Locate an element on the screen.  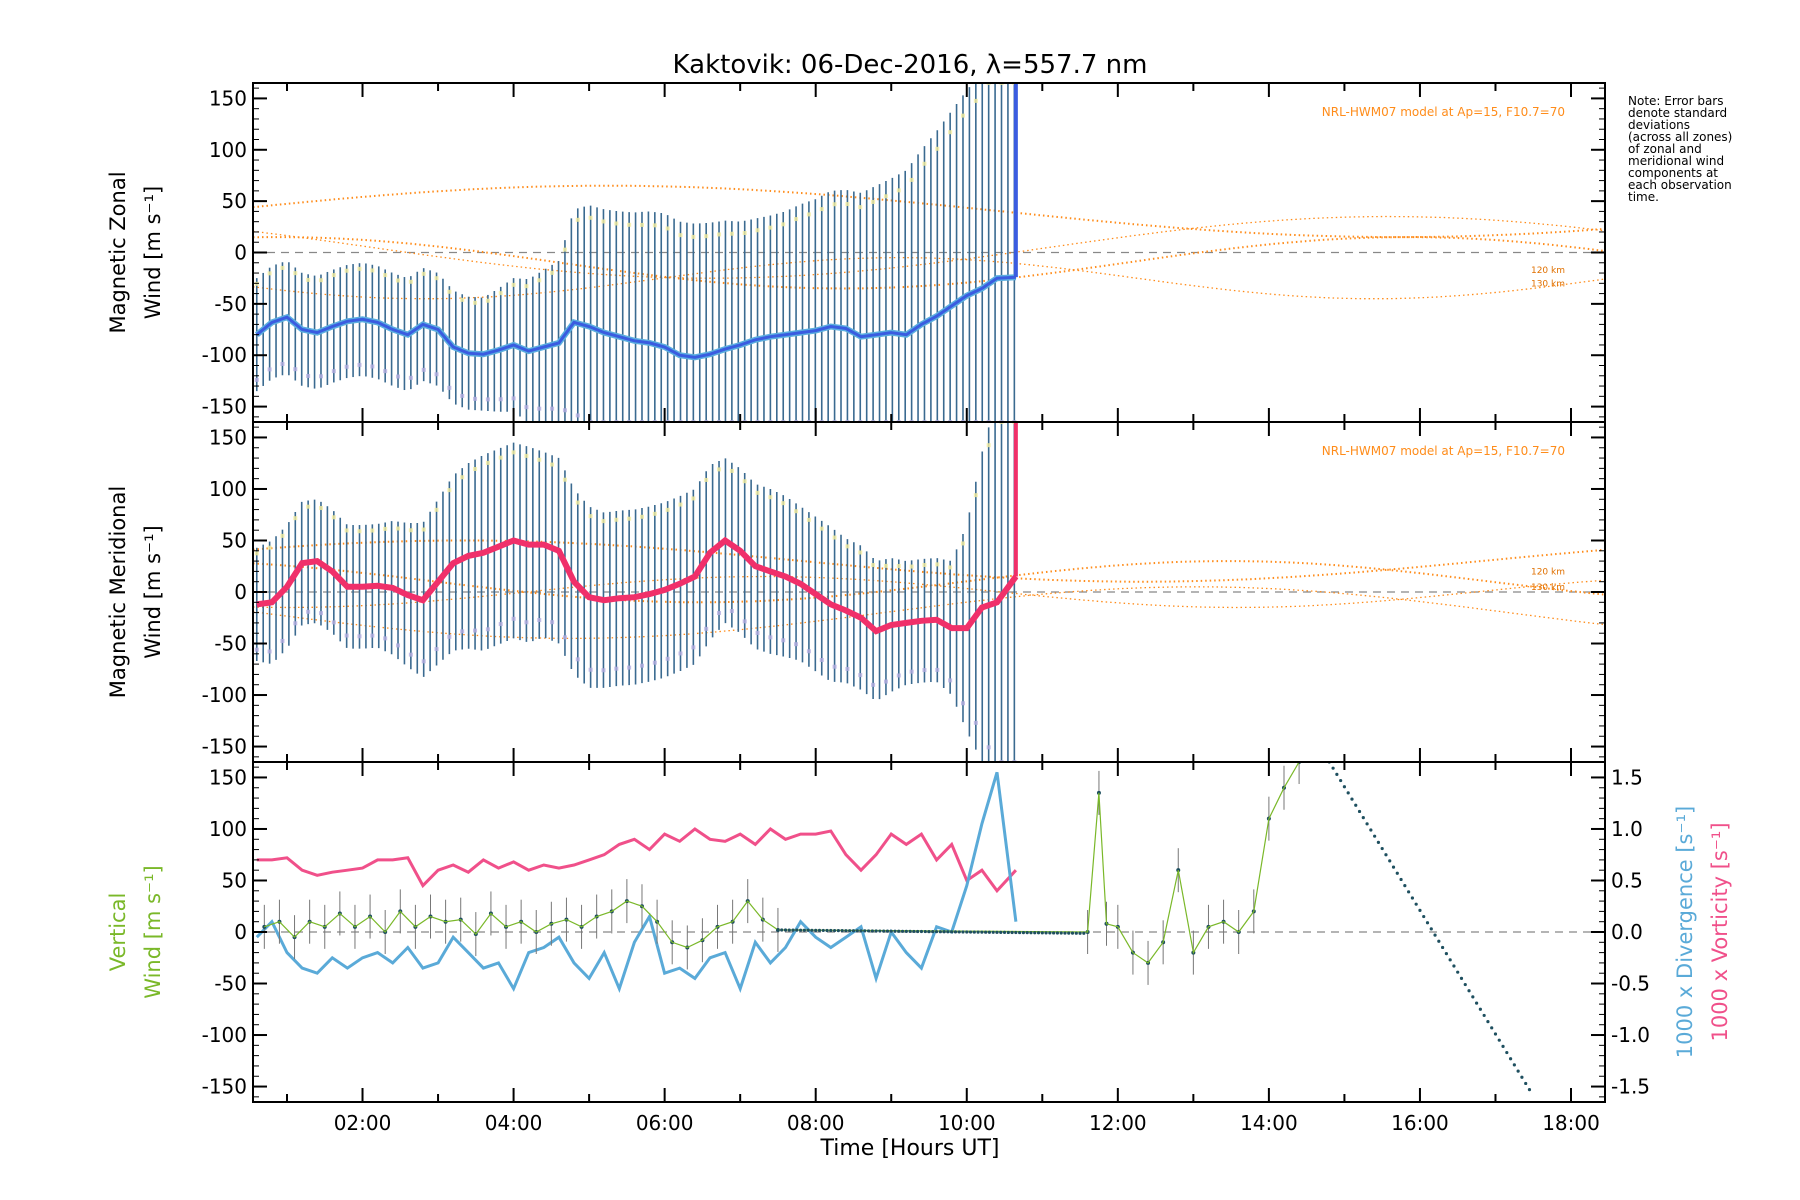
divergence-axis-label: 1000 x Divergence [s⁻¹] is located at coordinates (1685, 932).